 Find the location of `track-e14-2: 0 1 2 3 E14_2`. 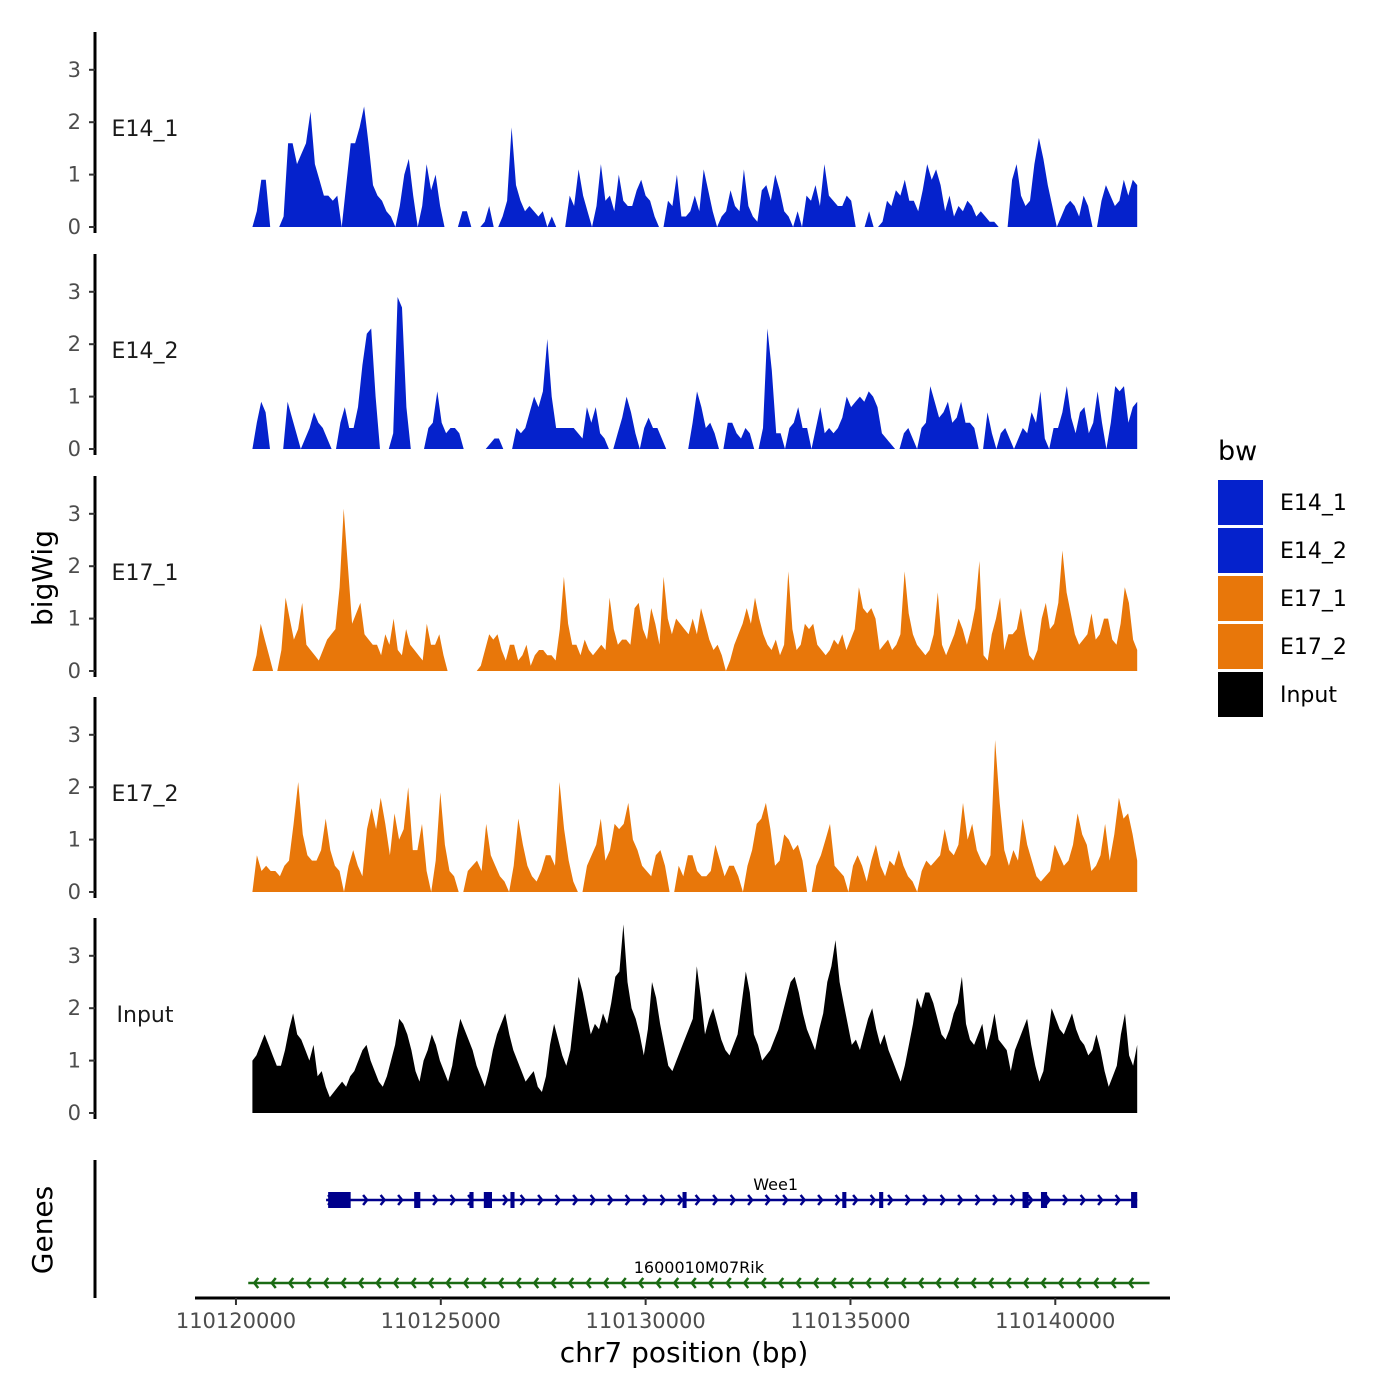

track-e14-2: 0 1 2 3 E14_2 is located at coordinates (603, 357).